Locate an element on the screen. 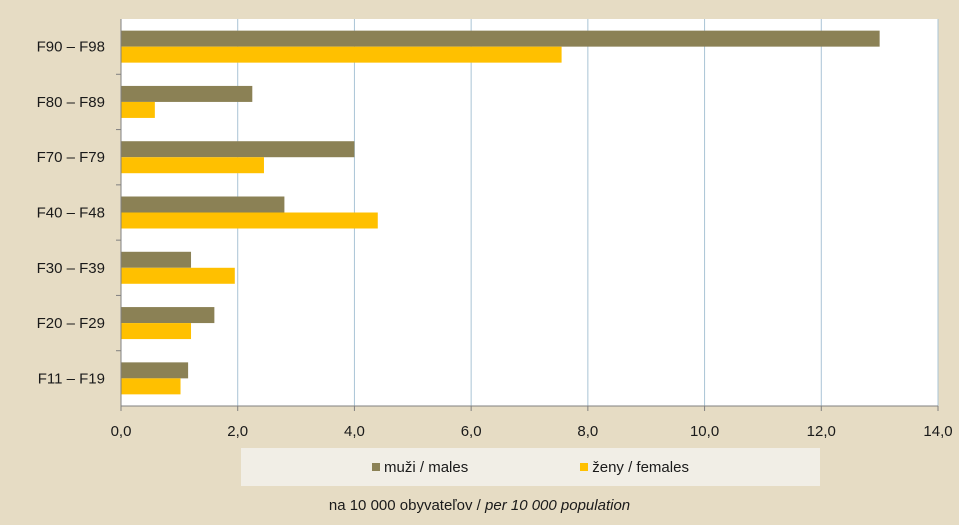  legend-item-females: ženy / females is located at coordinates (634, 467).